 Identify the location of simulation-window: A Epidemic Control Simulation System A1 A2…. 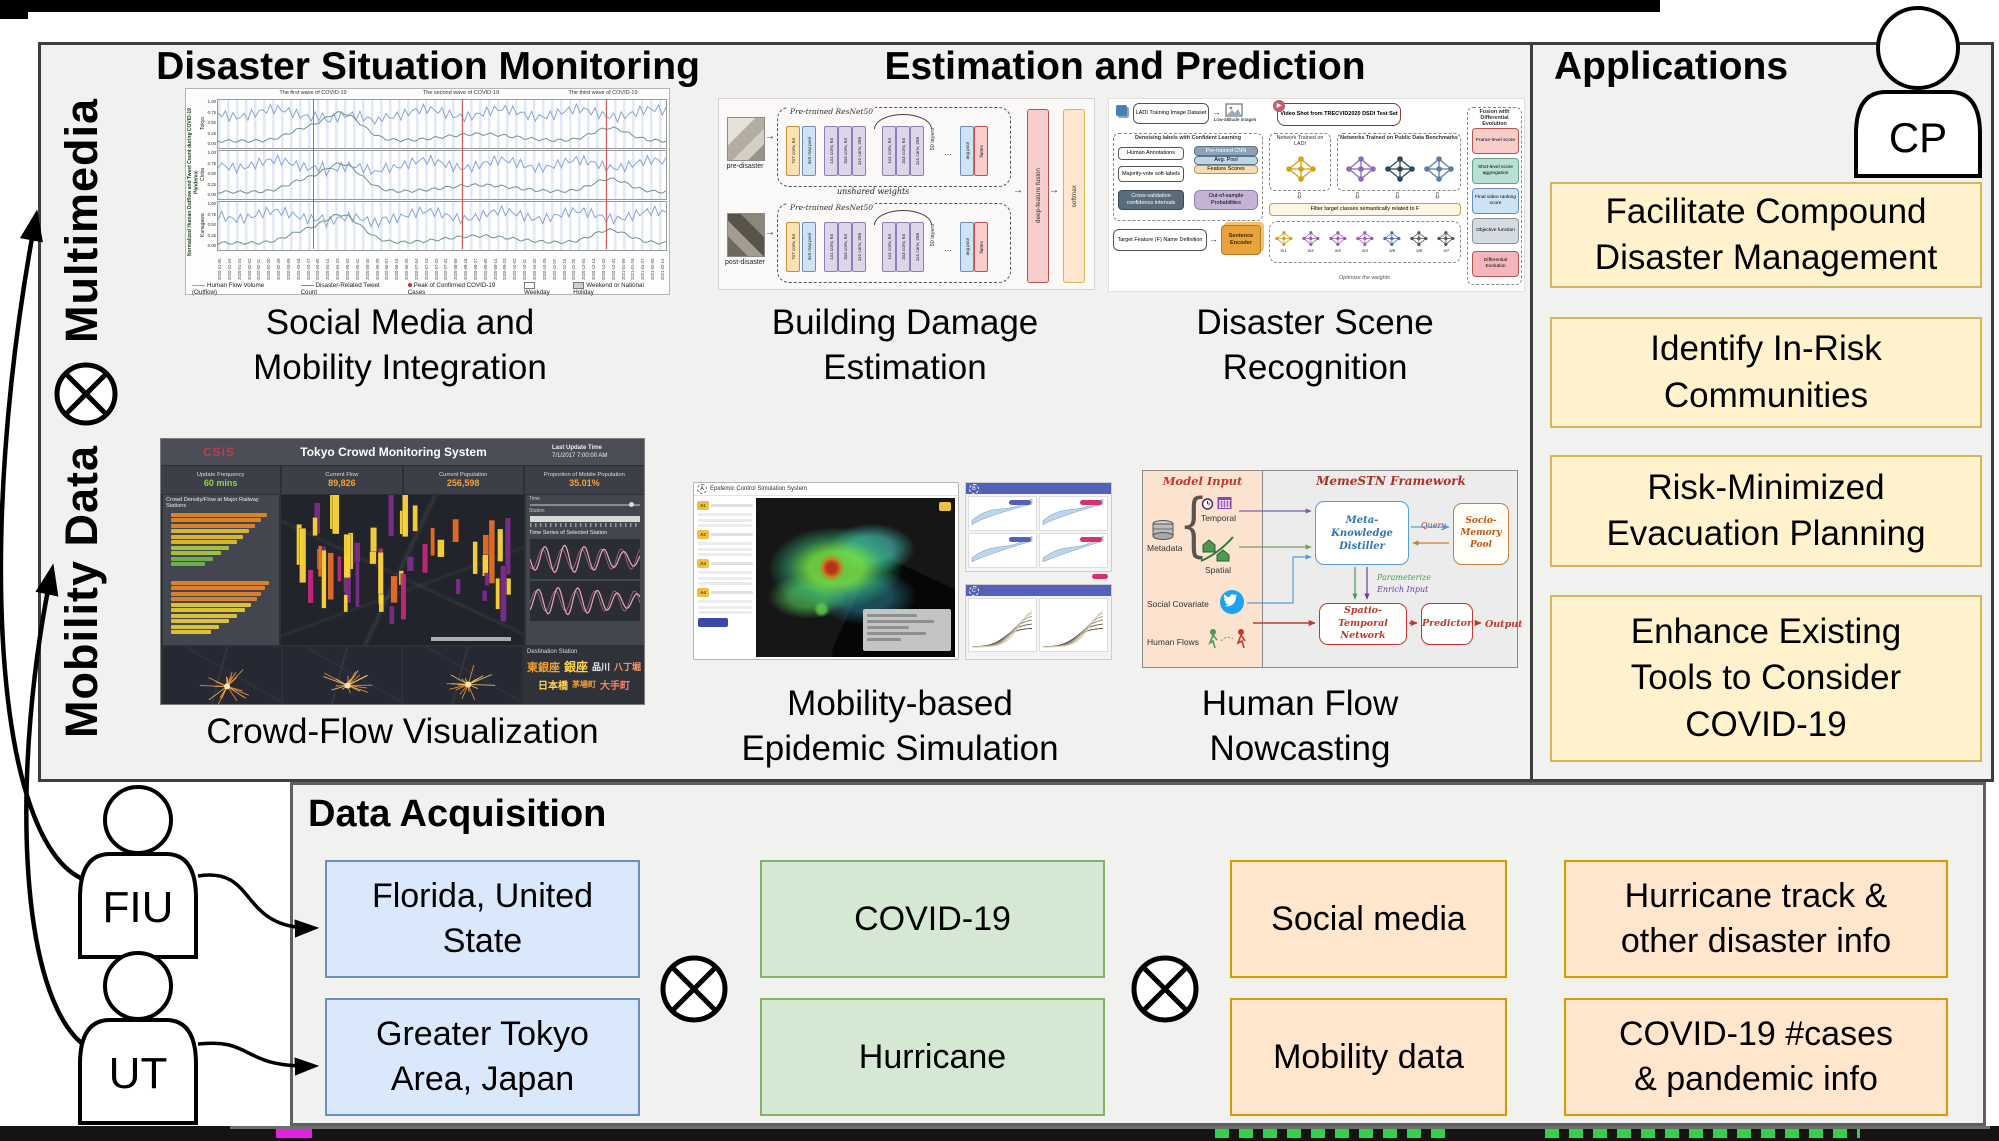
(826, 571).